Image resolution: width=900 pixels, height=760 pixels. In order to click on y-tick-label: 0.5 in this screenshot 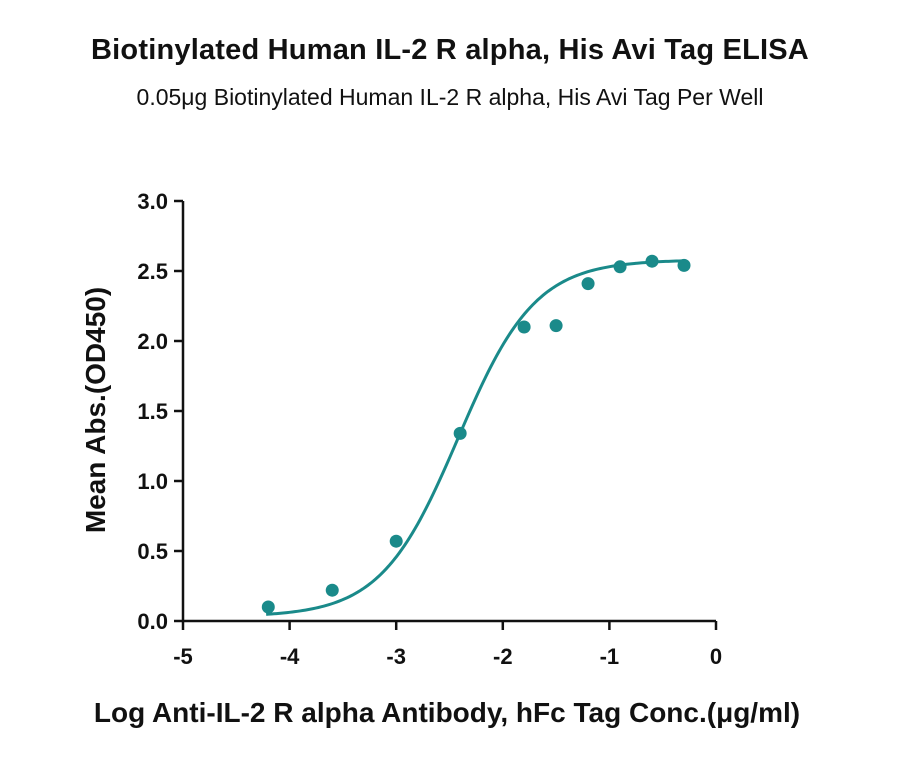, I will do `click(152, 551)`.